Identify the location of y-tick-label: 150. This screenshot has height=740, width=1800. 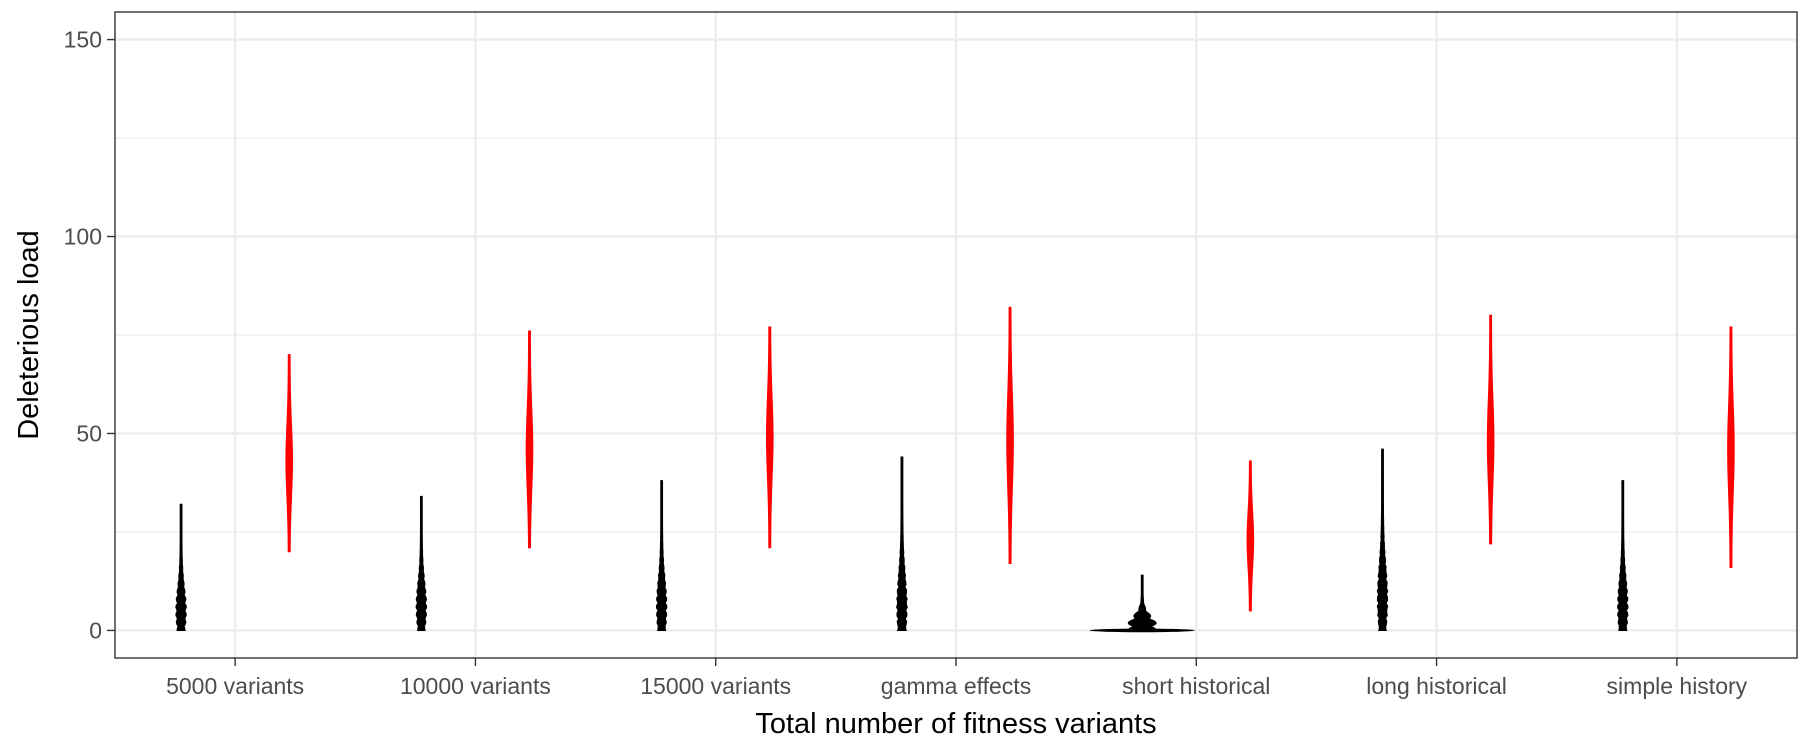
(83, 40).